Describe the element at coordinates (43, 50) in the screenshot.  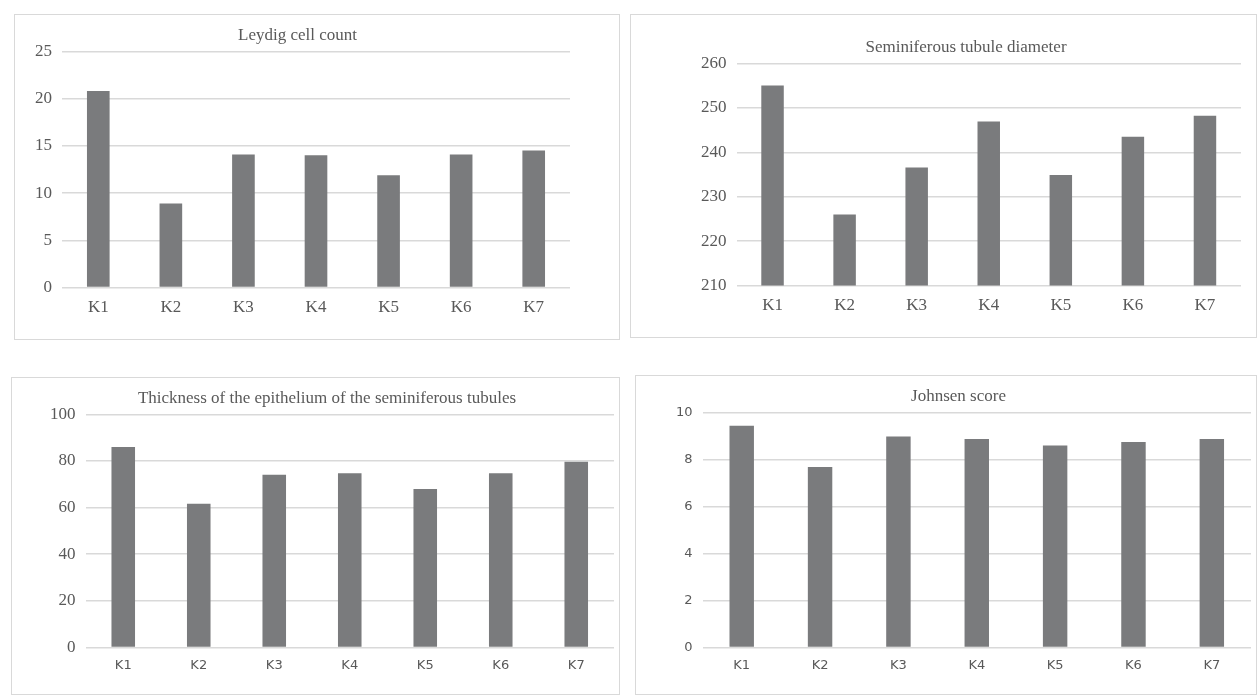
I see `y-tick-label: 25` at that location.